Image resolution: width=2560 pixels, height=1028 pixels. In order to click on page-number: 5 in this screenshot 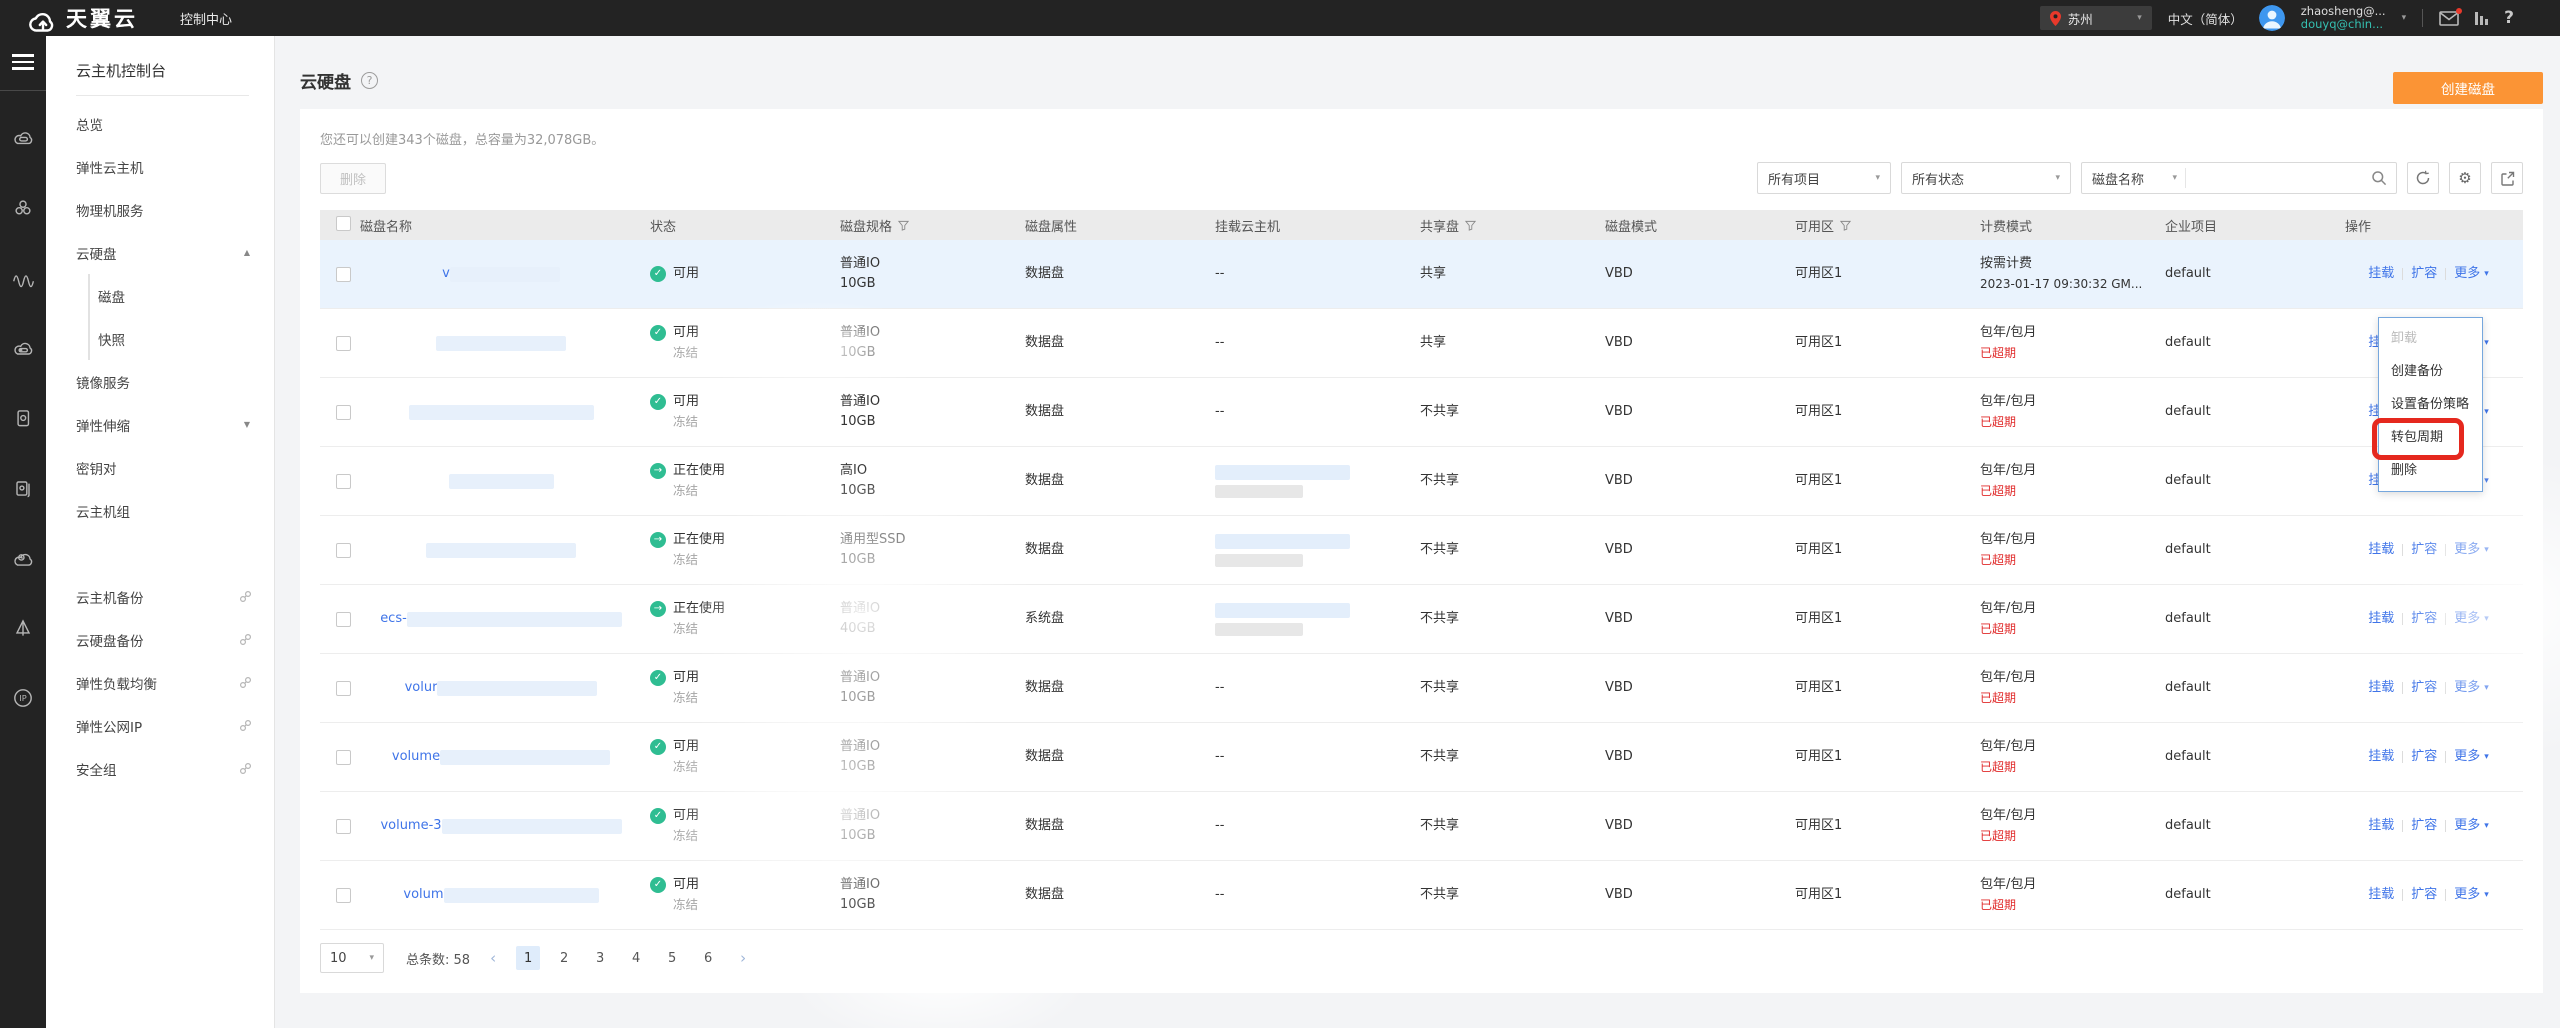, I will do `click(672, 958)`.